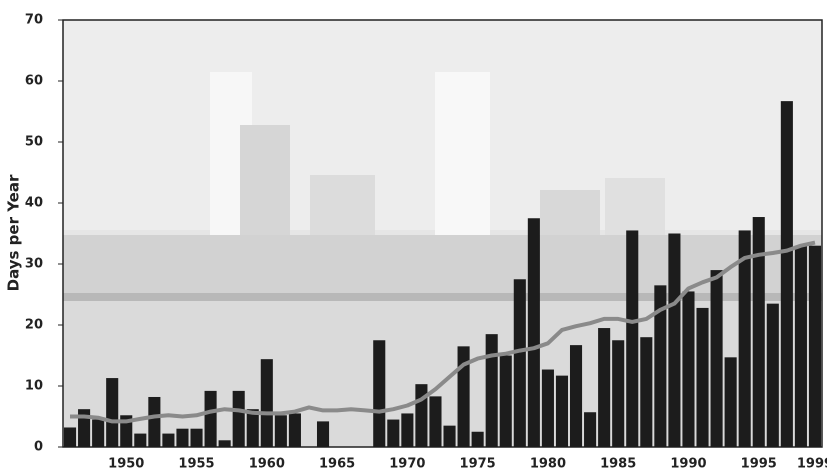 This screenshot has height=474, width=827. I want to click on y-tick-label: 10, so click(34, 386).